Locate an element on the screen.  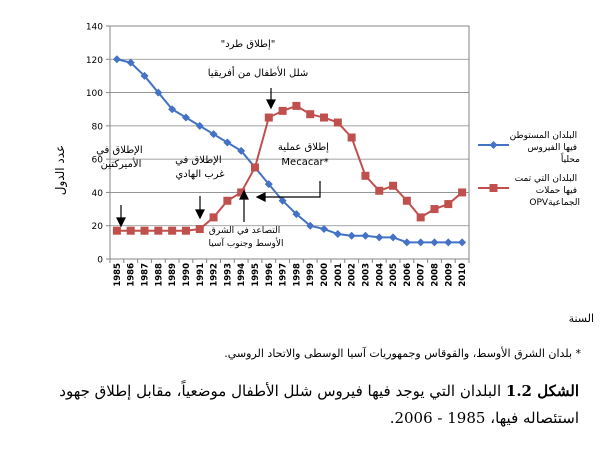
annotation-kick-launch: "إطلاق طرد" is located at coordinates (248, 44).